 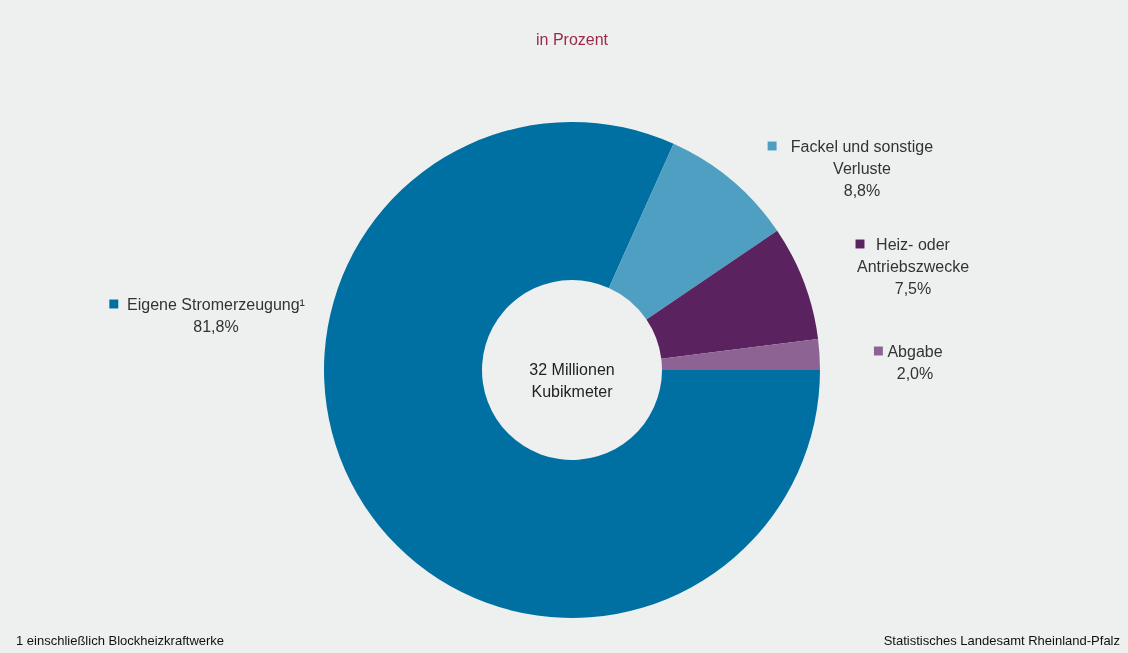 What do you see at coordinates (216, 326) in the screenshot?
I see `data-label: 81,8%` at bounding box center [216, 326].